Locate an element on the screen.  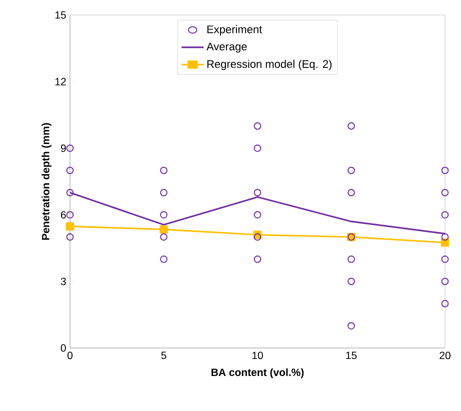
x-tick-label: 20 is located at coordinates (445, 356).